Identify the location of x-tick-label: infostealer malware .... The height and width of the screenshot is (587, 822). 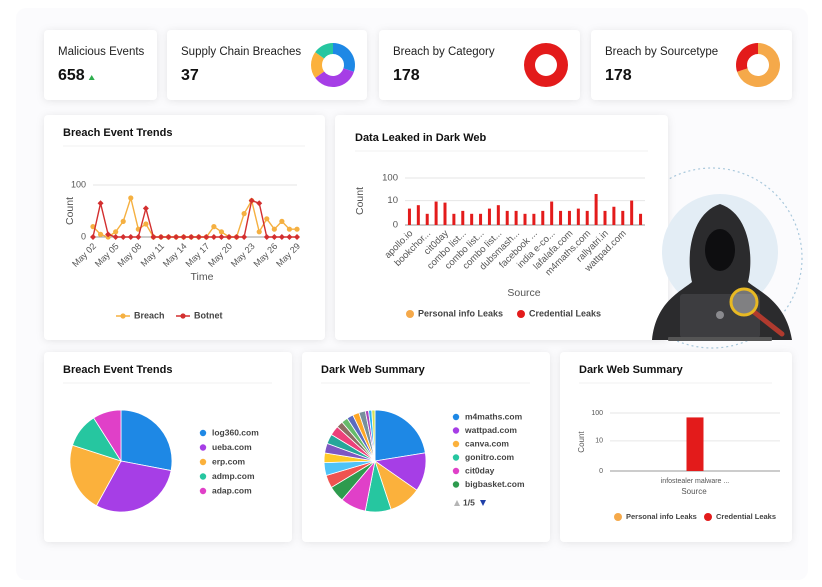
(695, 481).